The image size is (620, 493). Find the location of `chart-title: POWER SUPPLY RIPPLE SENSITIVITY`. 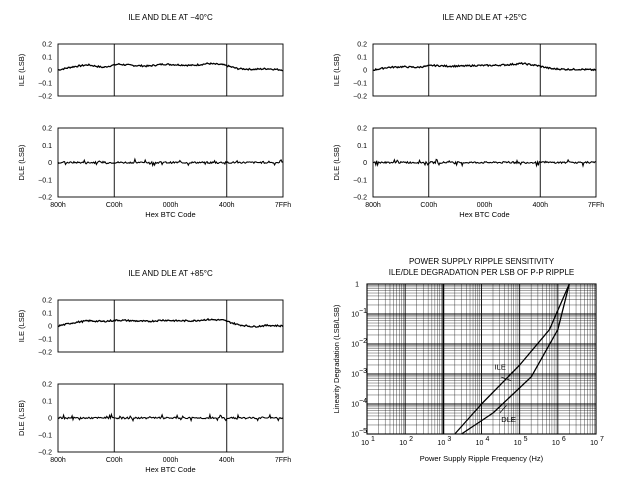

chart-title: POWER SUPPLY RIPPLE SENSITIVITY is located at coordinates (482, 261).